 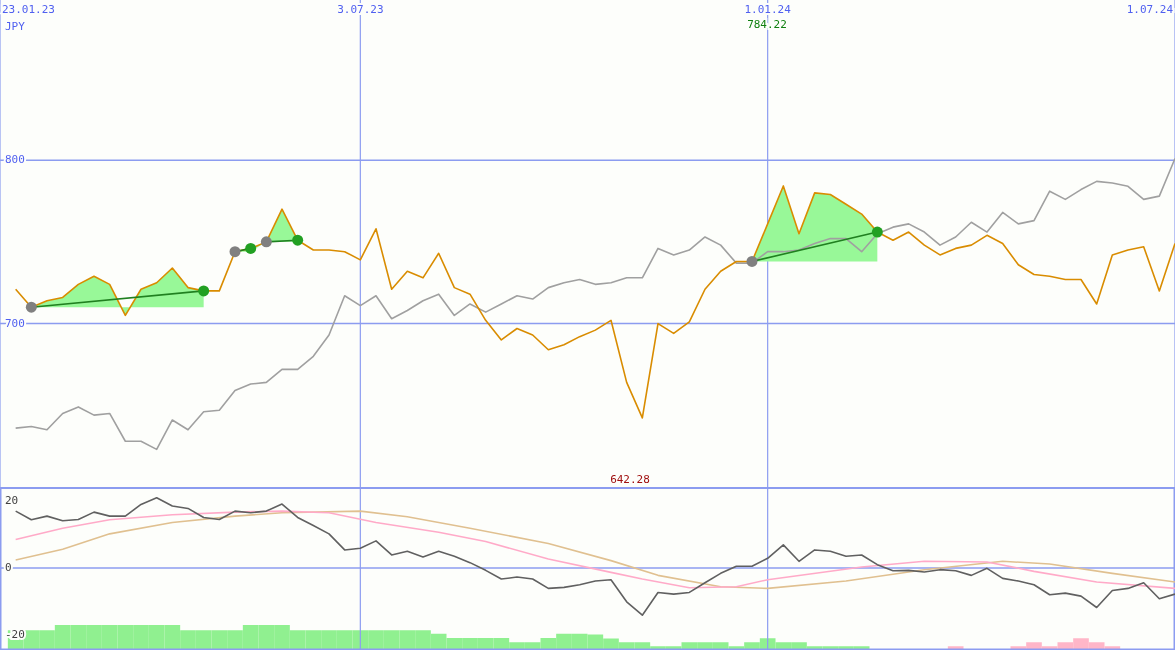 What do you see at coordinates (8, 567) in the screenshot?
I see `y-tick-label: 0` at bounding box center [8, 567].